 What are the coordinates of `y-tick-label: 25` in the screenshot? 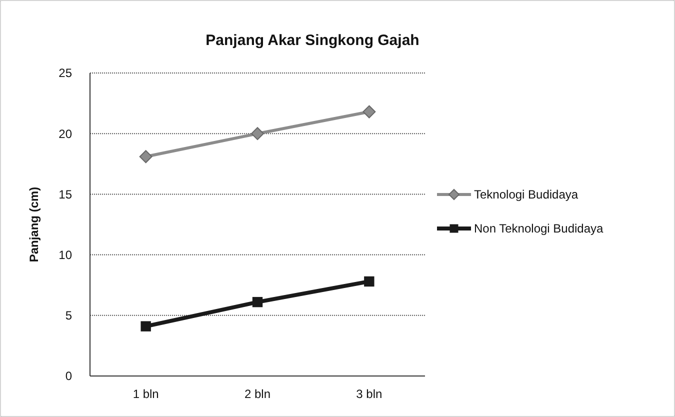 It's located at (65, 73).